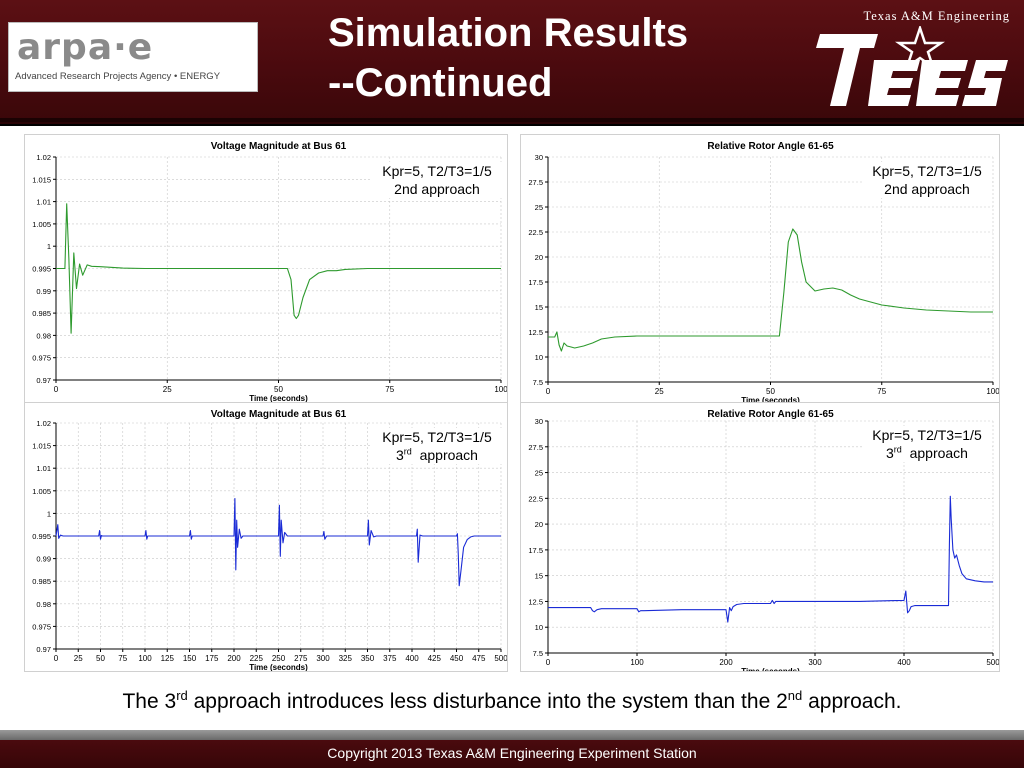 This screenshot has height=768, width=1024. What do you see at coordinates (168, 658) in the screenshot?
I see `x-tick-label: 125` at bounding box center [168, 658].